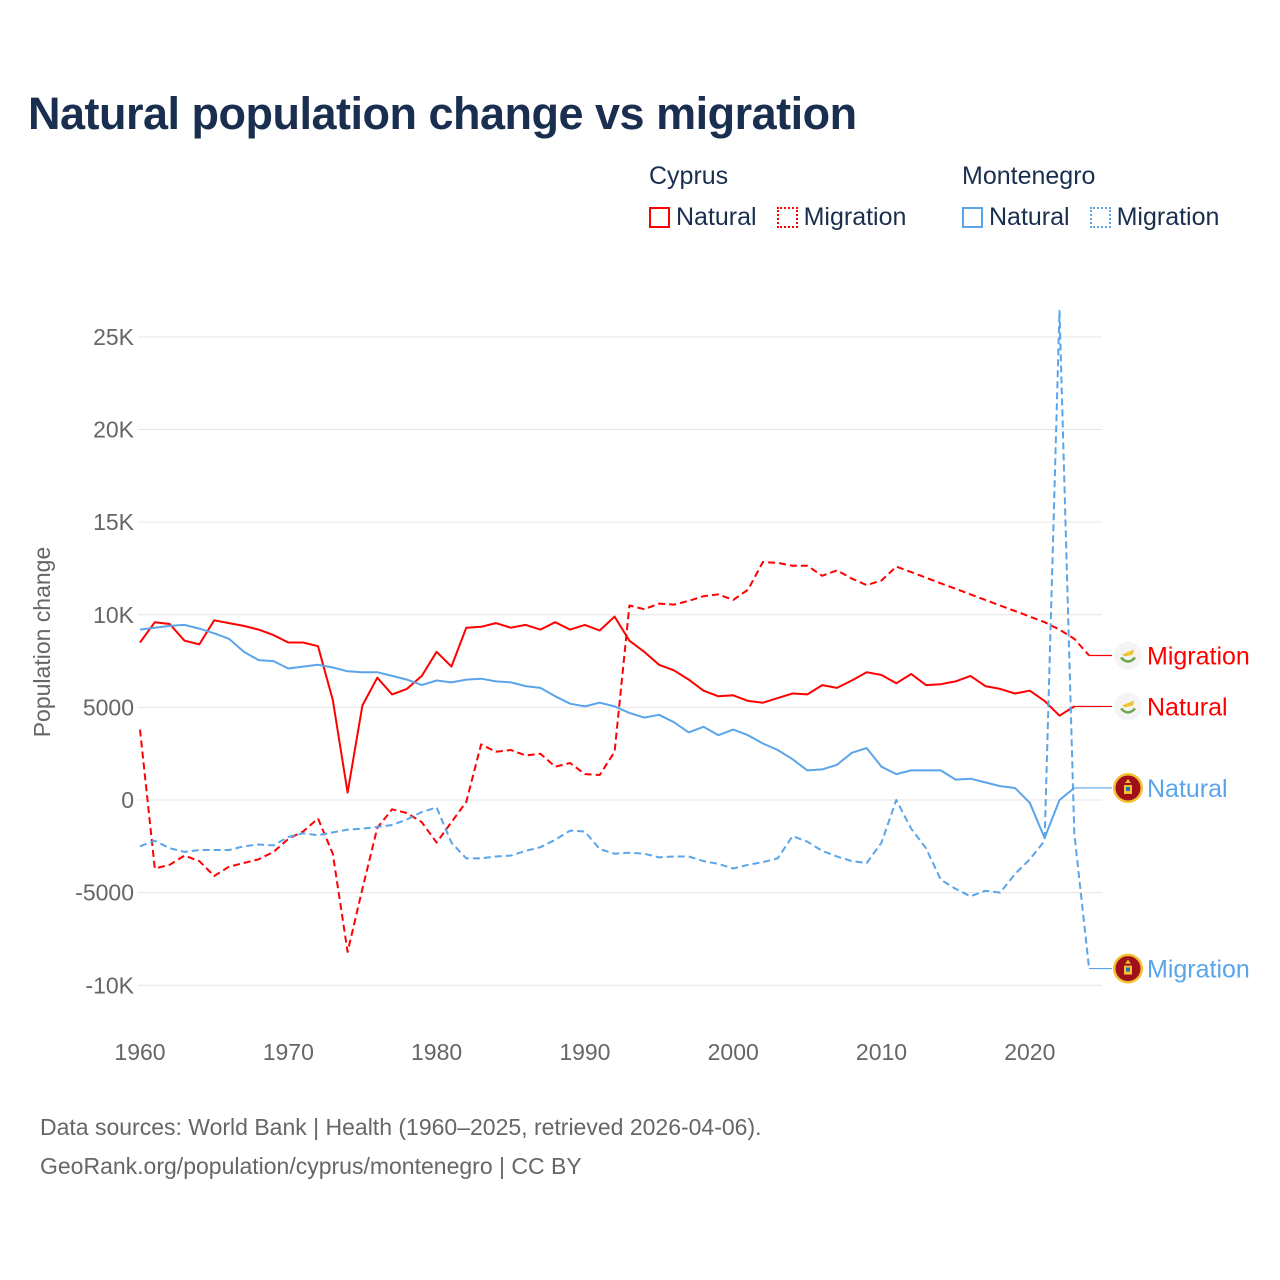 Image resolution: width=1280 pixels, height=1280 pixels. I want to click on y-tick-label: -5000, so click(104, 893).